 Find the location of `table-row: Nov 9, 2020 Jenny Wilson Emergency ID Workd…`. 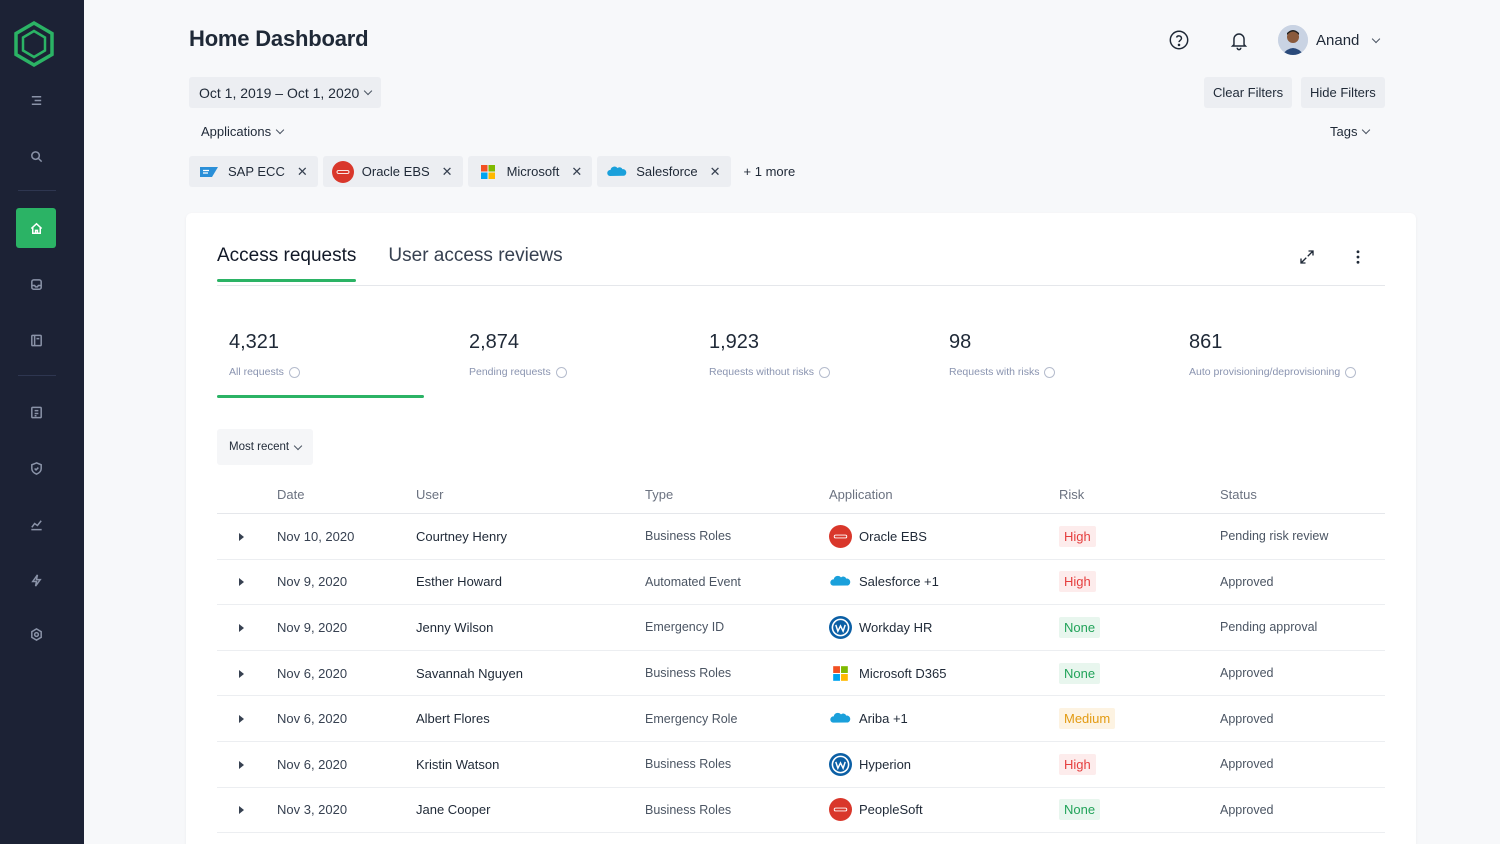

table-row: Nov 9, 2020 Jenny Wilson Emergency ID Workd… is located at coordinates (801, 628).